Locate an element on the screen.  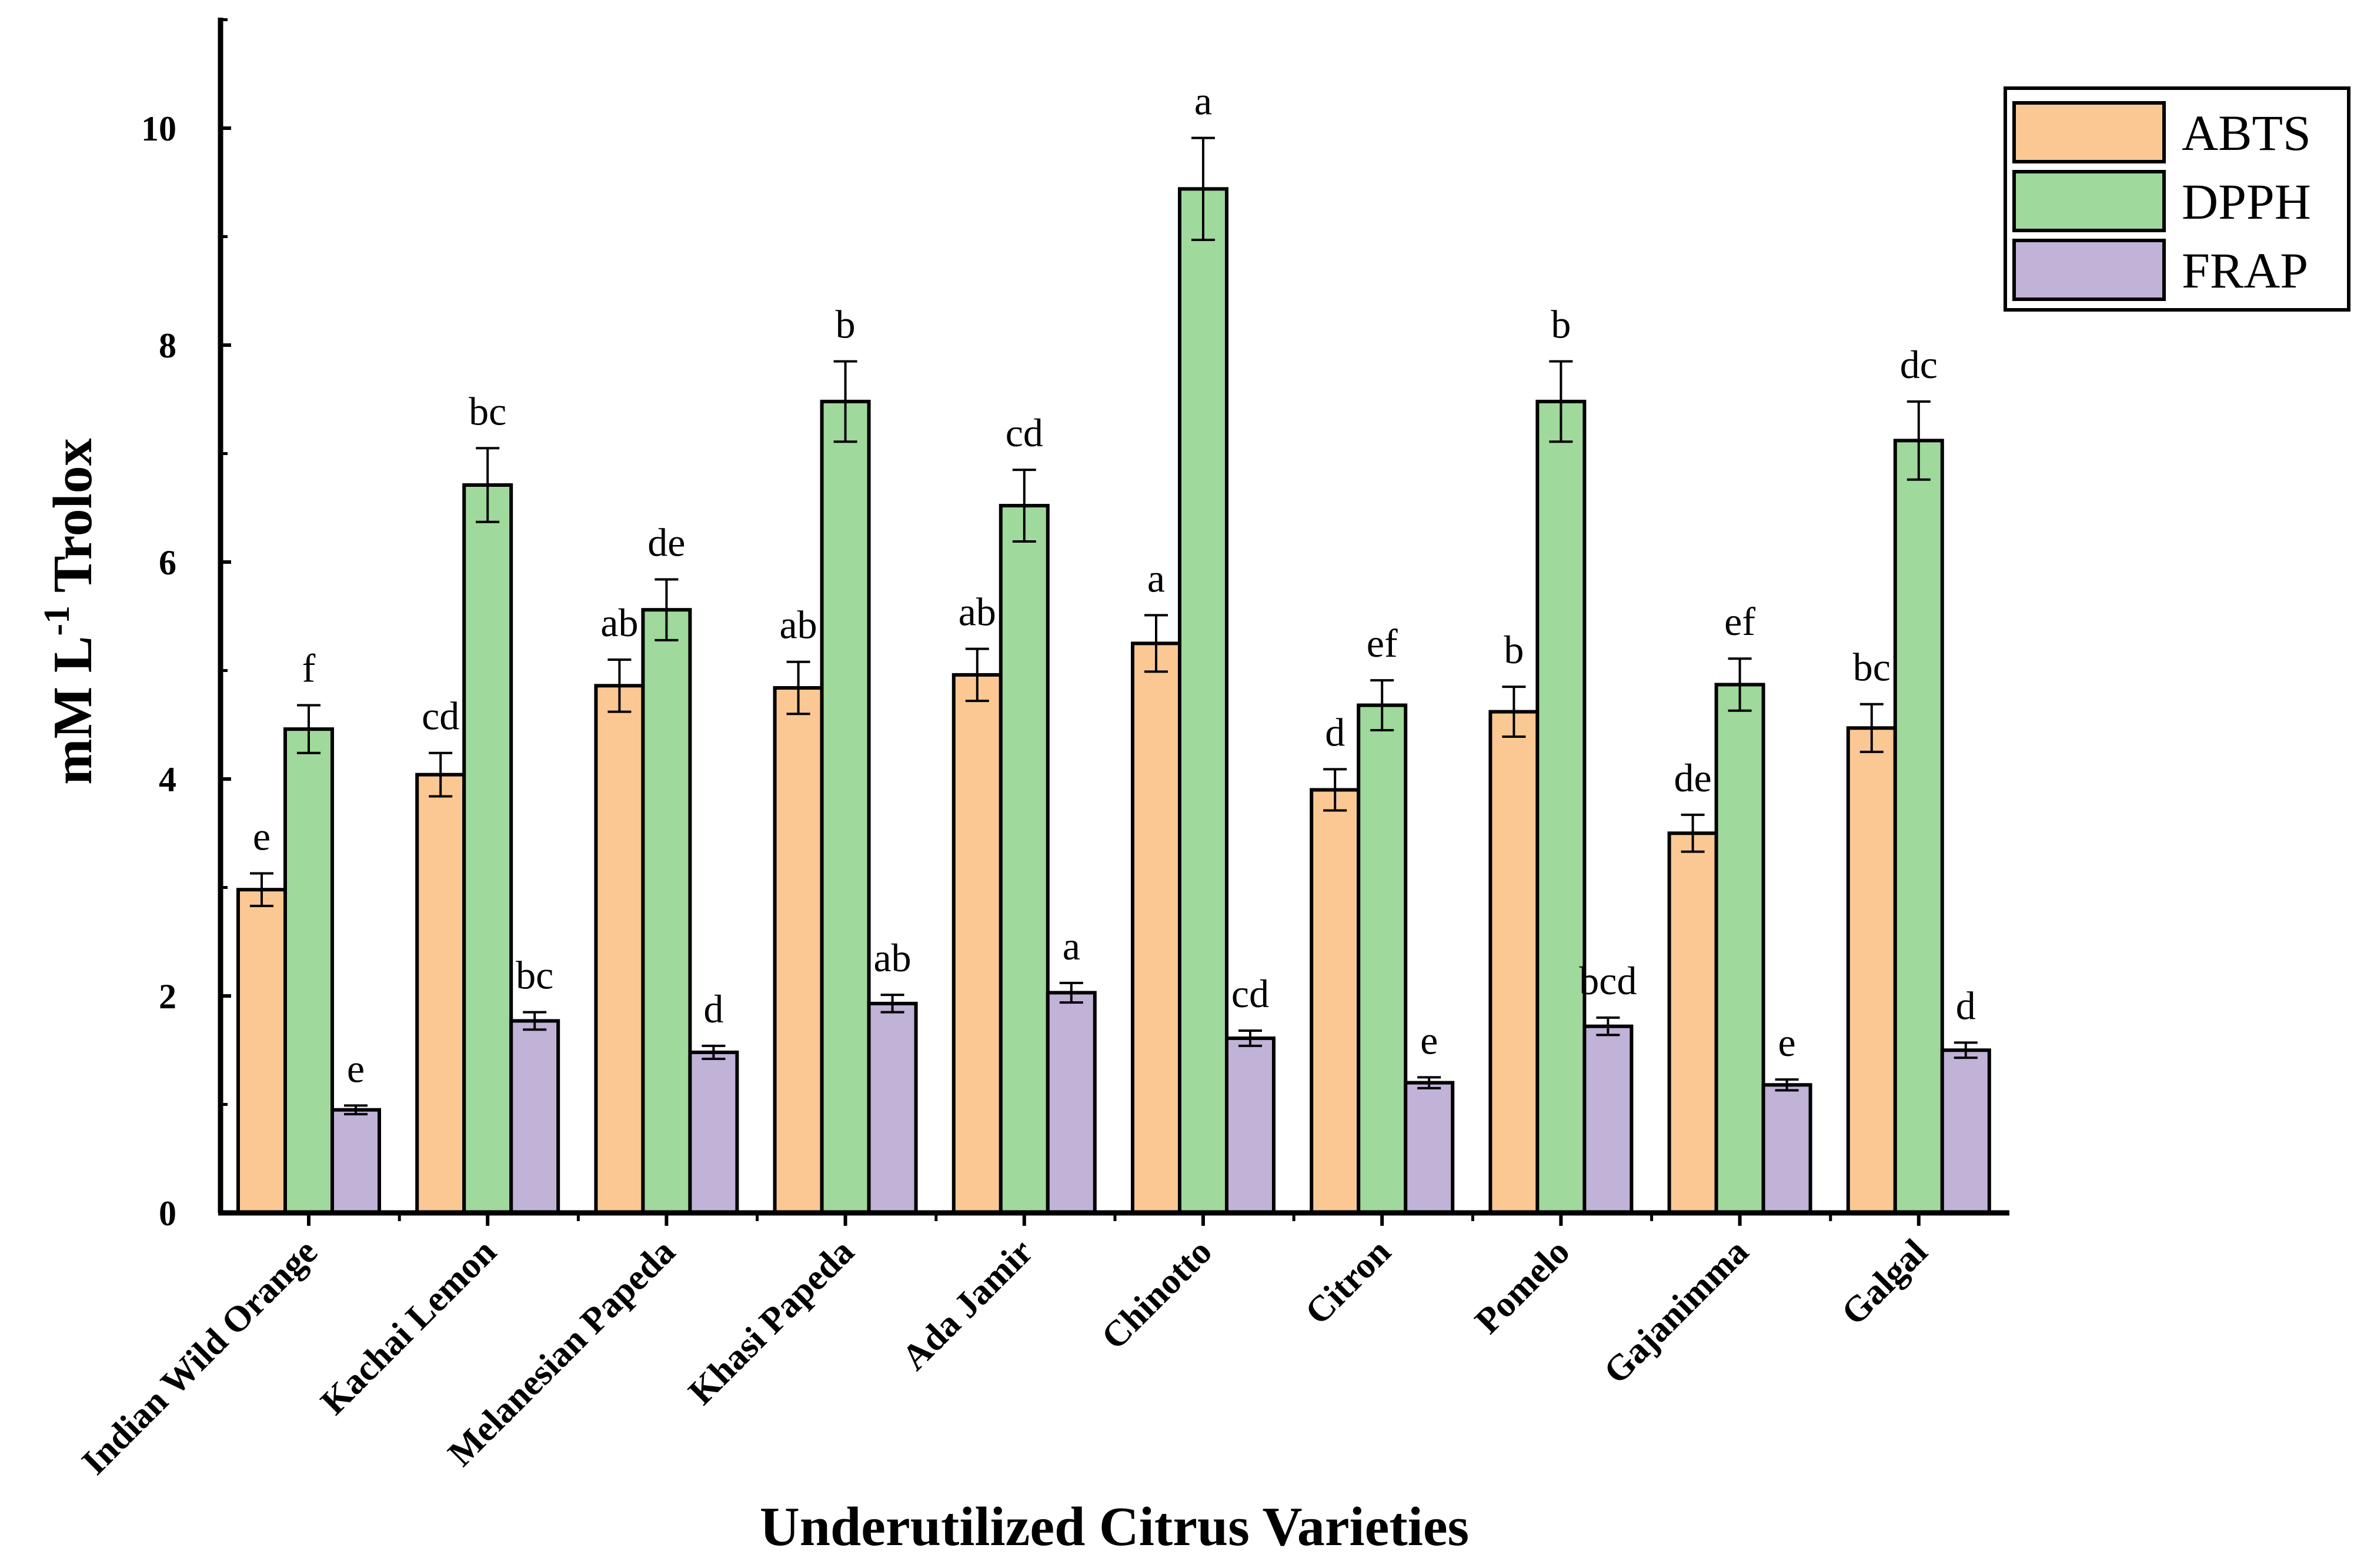
legend-swatch-dpph is located at coordinates (2089, 201).